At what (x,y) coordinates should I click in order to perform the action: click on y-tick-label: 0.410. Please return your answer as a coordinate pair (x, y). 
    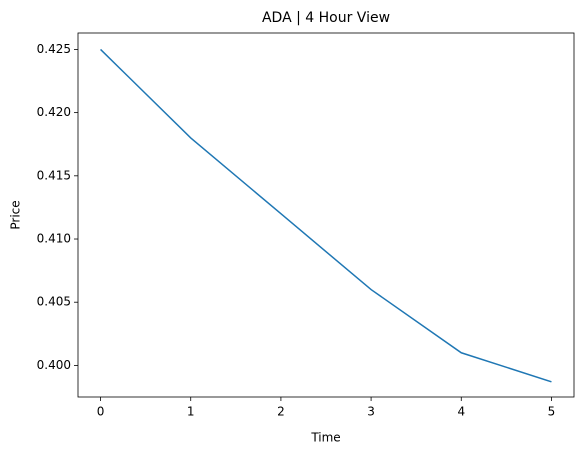
    Looking at the image, I should click on (54, 239).